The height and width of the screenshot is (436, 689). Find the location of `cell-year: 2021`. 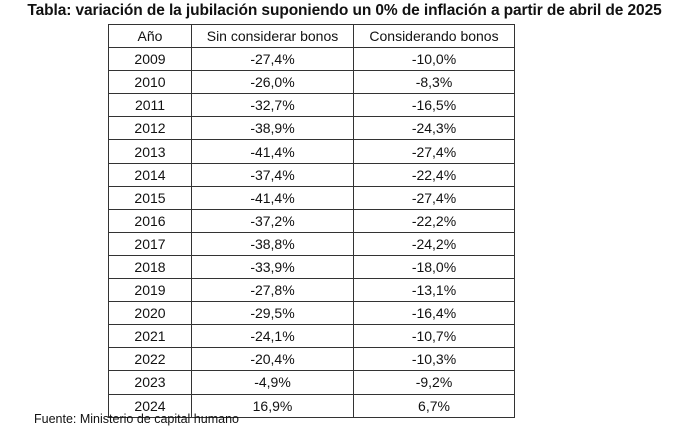

cell-year: 2021 is located at coordinates (150, 336).